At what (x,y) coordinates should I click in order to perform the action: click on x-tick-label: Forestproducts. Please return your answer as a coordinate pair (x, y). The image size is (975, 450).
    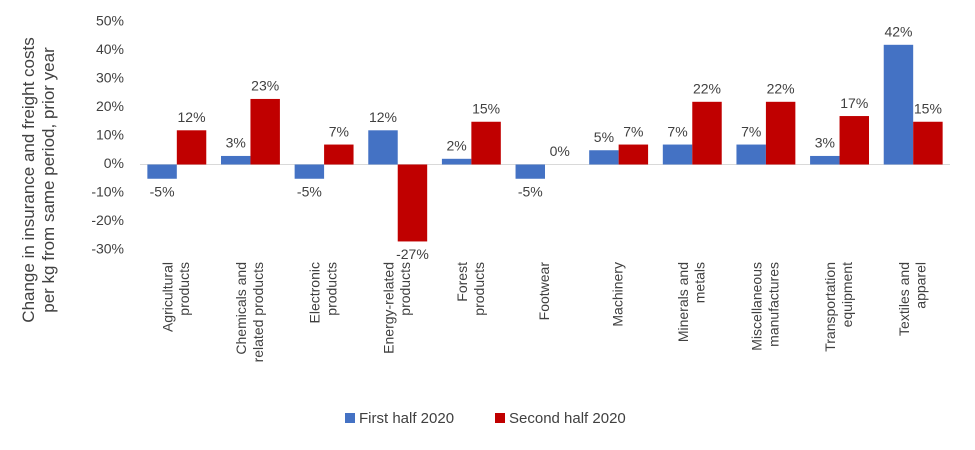
    Looking at the image, I should click on (470, 289).